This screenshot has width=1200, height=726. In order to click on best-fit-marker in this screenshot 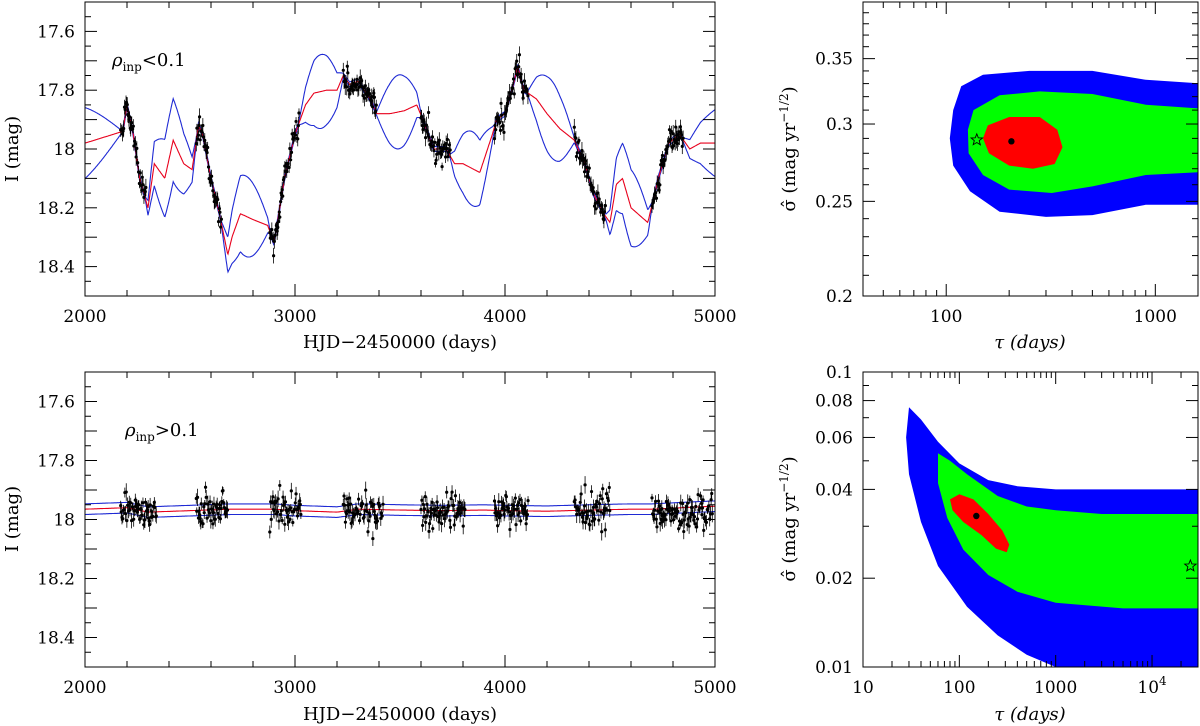, I will do `click(976, 516)`.